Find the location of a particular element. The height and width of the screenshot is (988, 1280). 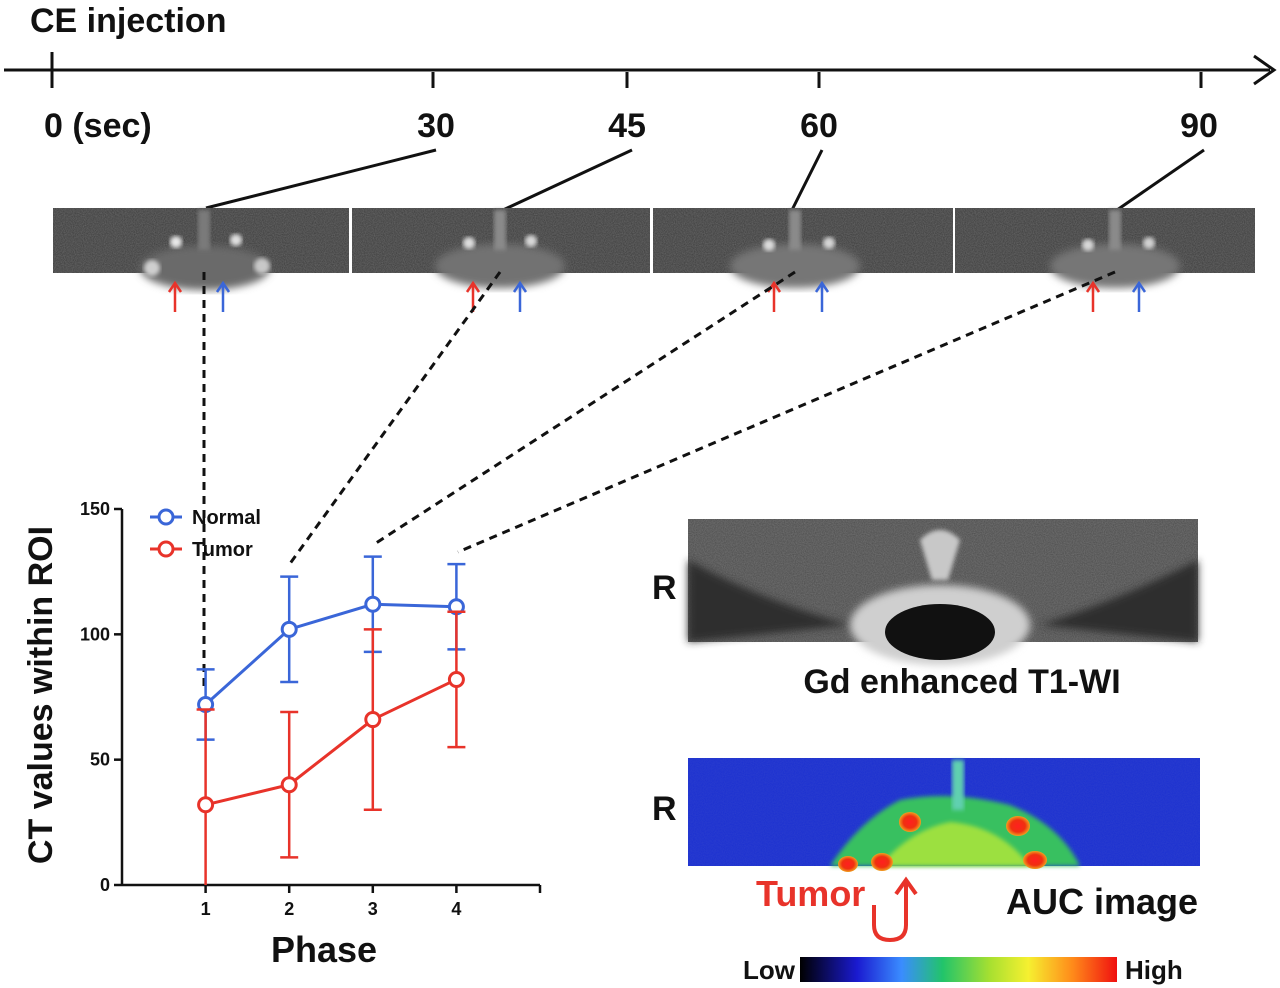

chart-ytick-label: 150 is located at coordinates (95, 509).